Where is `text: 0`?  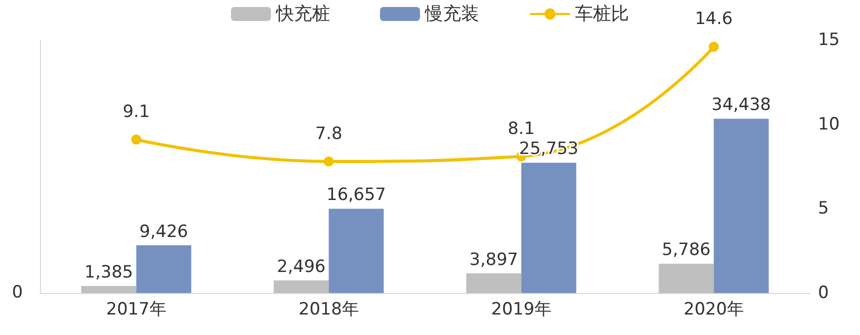
text: 0 is located at coordinates (17, 292).